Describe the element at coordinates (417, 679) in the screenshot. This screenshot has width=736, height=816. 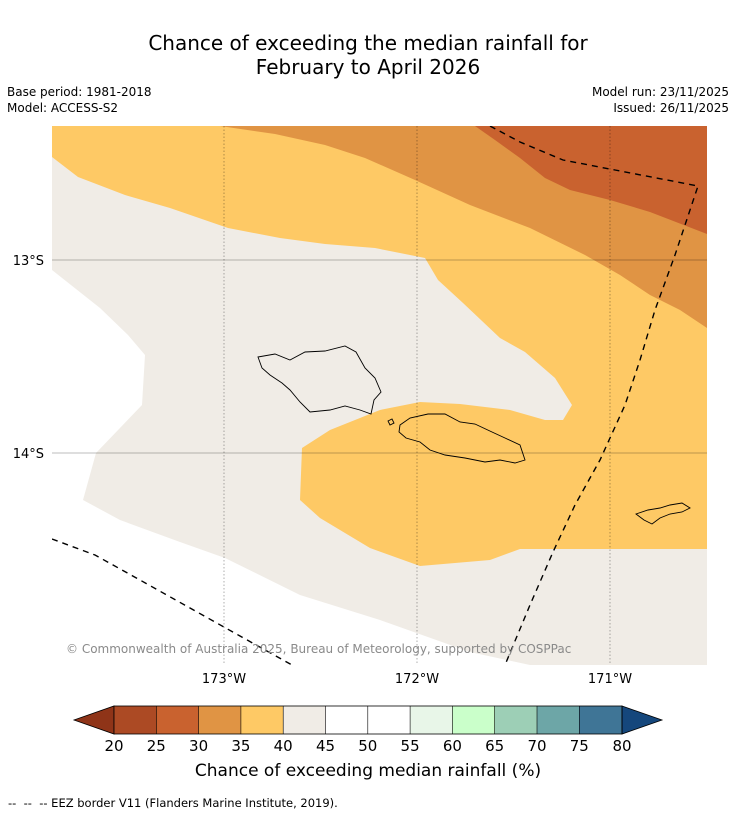
I see `lon-label-172w: 172°W` at that location.